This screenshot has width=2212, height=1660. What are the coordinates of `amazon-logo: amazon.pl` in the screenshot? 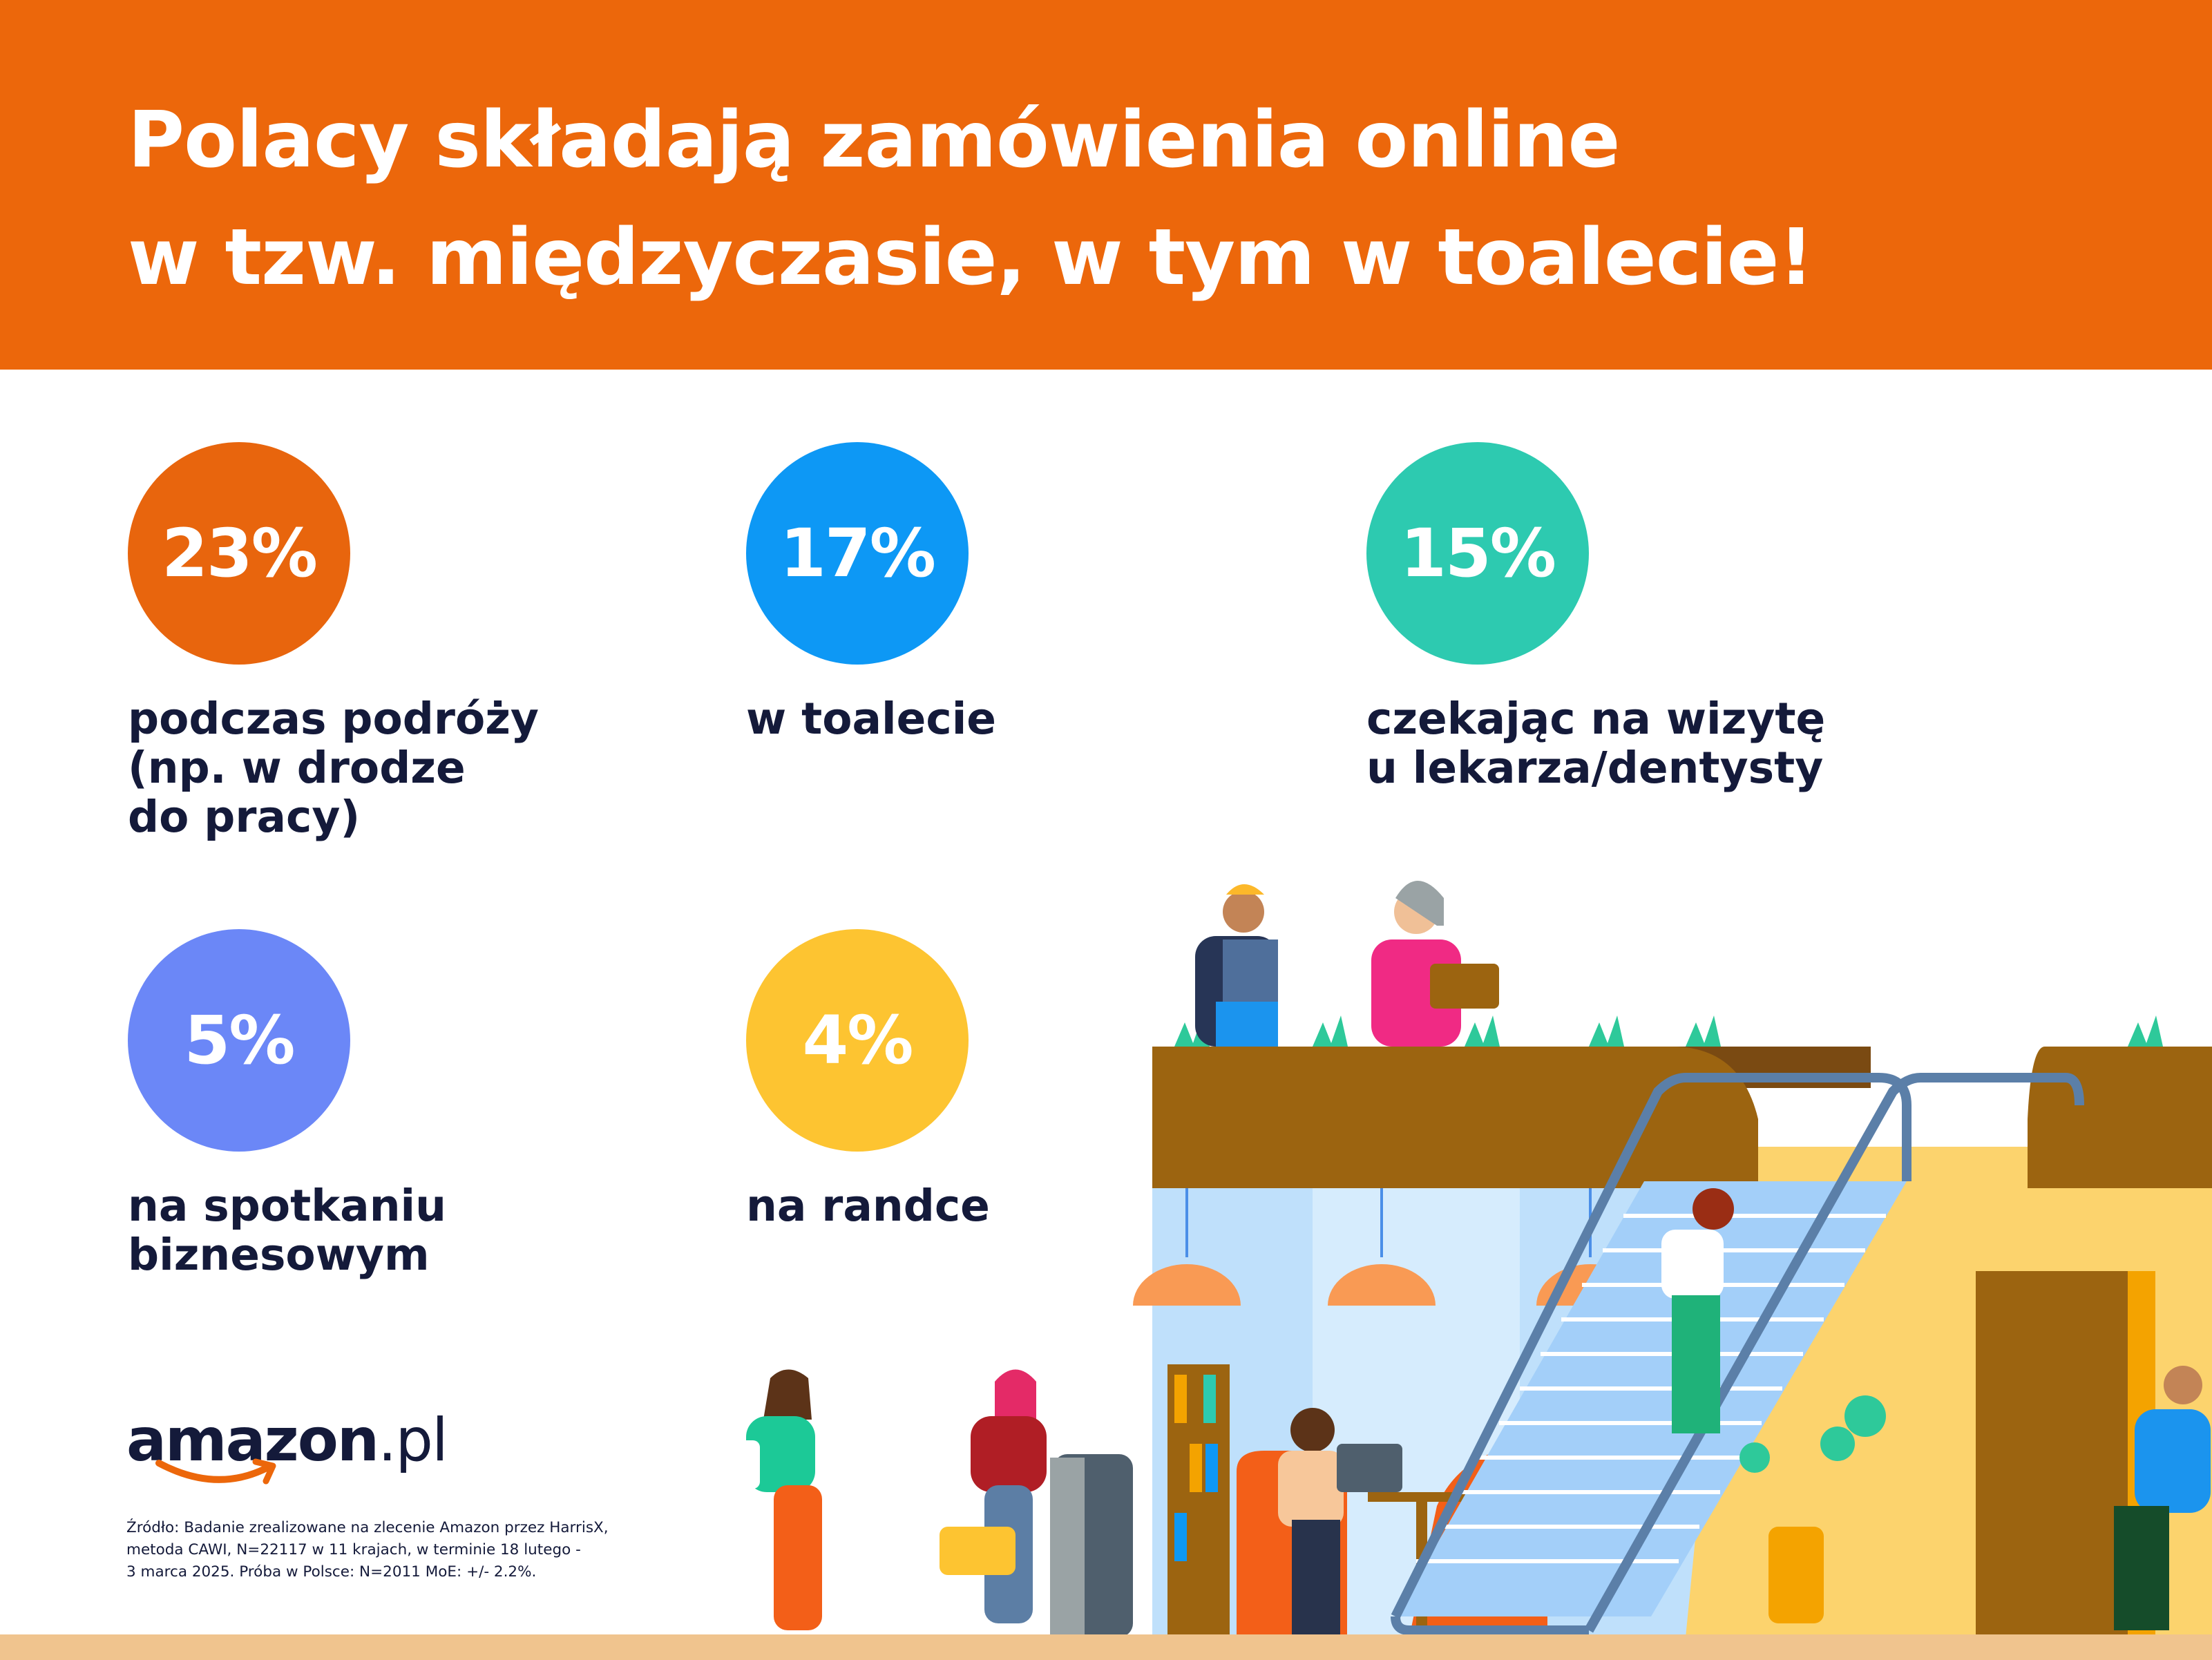 It's located at (287, 1440).